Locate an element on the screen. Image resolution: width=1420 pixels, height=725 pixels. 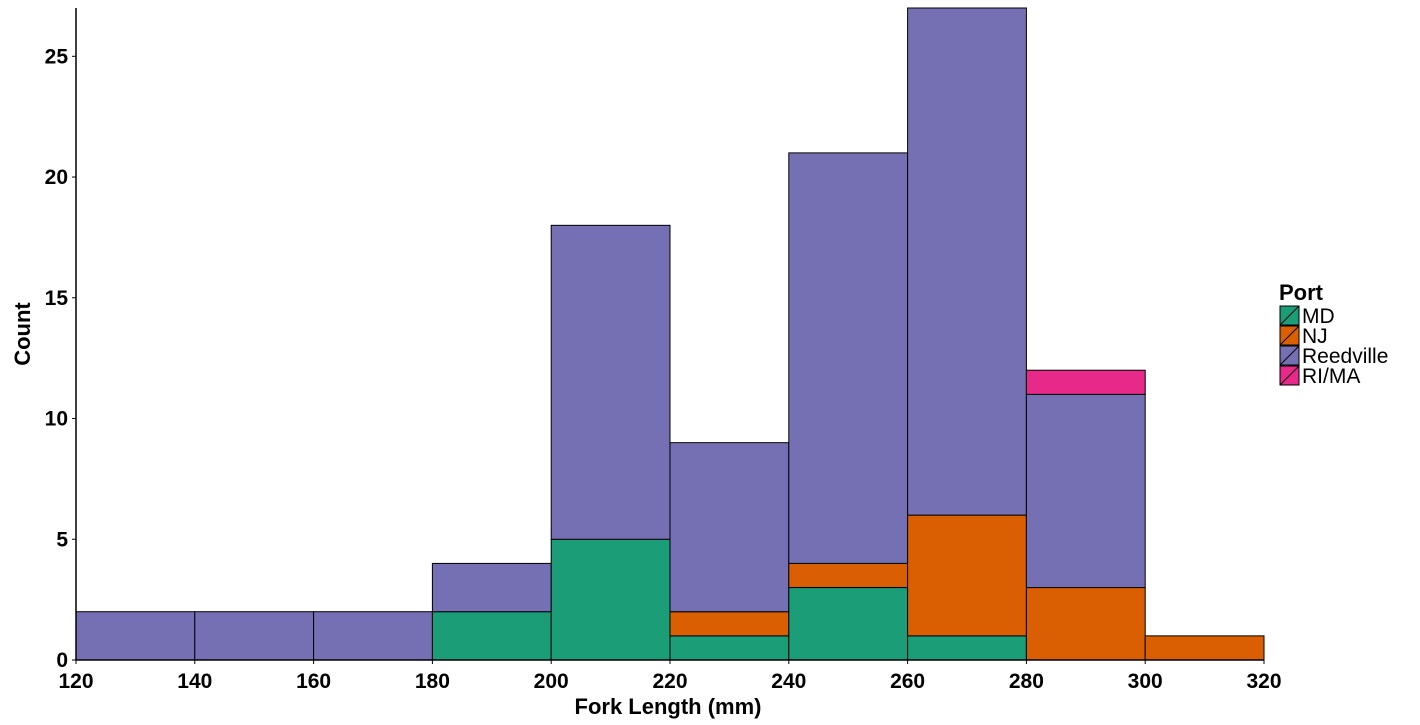
y-axis-title: Count is located at coordinates (22, 334).